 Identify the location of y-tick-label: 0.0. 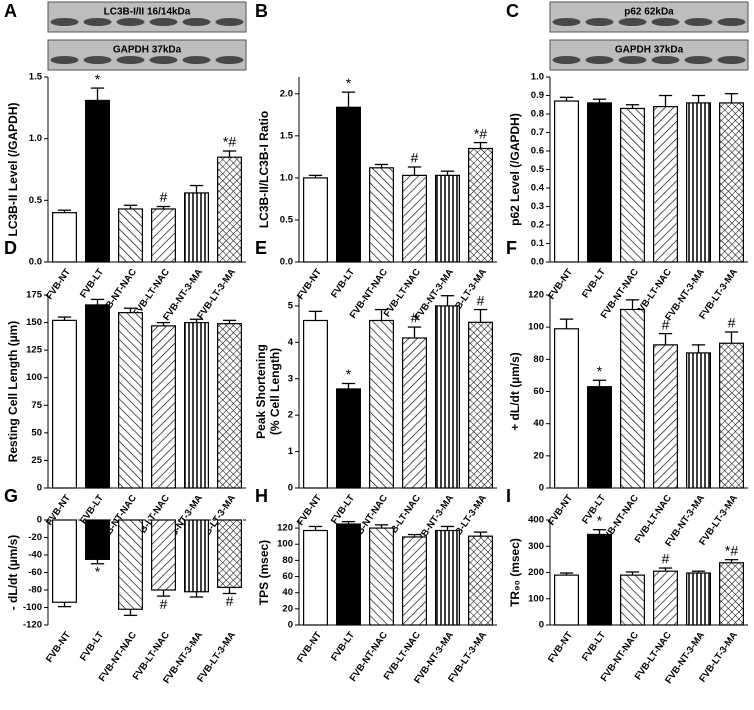
(537, 262).